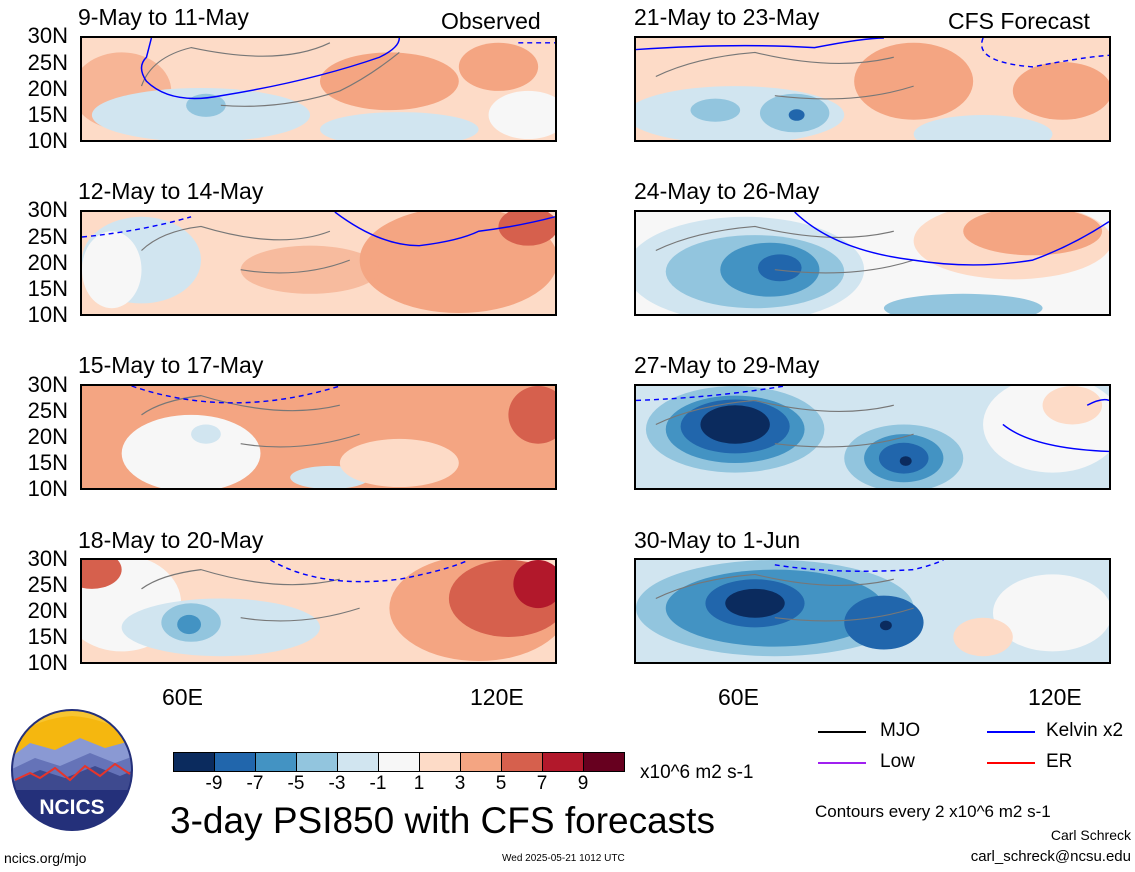 The width and height of the screenshot is (1135, 872). What do you see at coordinates (171, 191) in the screenshot?
I see `panel-title-l2: 12-May to 14-May` at bounding box center [171, 191].